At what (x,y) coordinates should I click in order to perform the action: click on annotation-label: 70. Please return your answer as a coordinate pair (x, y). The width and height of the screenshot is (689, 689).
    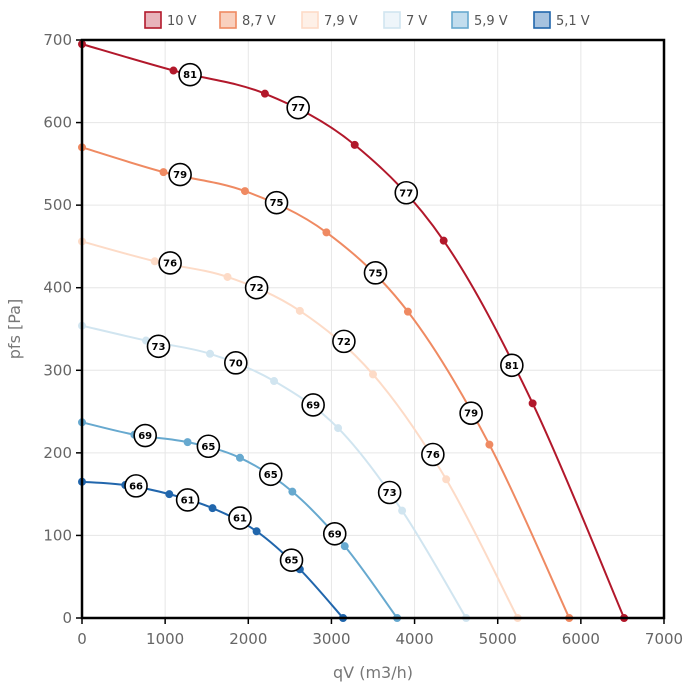
    Looking at the image, I should click on (236, 363).